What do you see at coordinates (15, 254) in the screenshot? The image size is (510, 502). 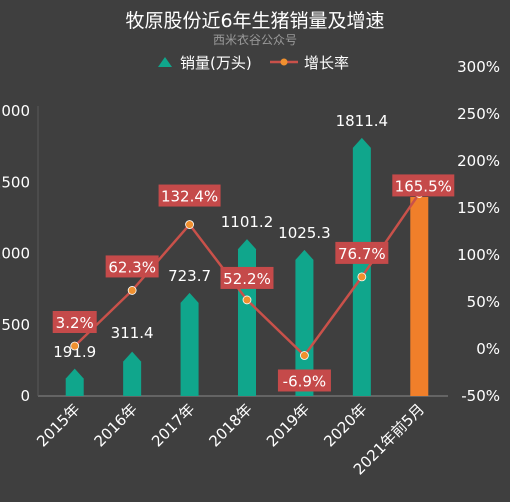 I see `y-tick-left: 1000` at bounding box center [15, 254].